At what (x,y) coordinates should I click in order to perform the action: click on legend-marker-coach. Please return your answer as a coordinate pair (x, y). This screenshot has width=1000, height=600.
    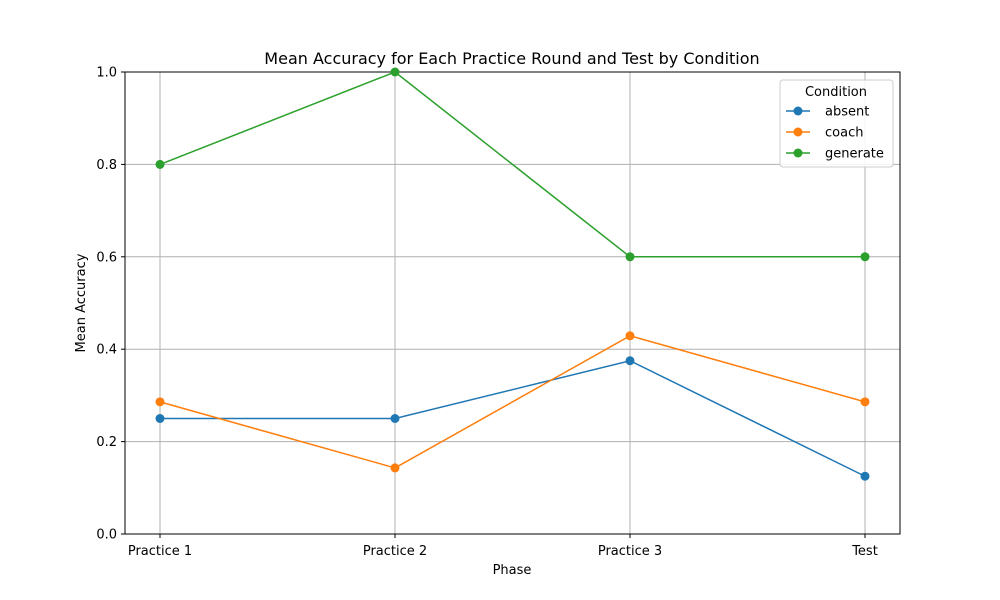
    Looking at the image, I should click on (798, 132).